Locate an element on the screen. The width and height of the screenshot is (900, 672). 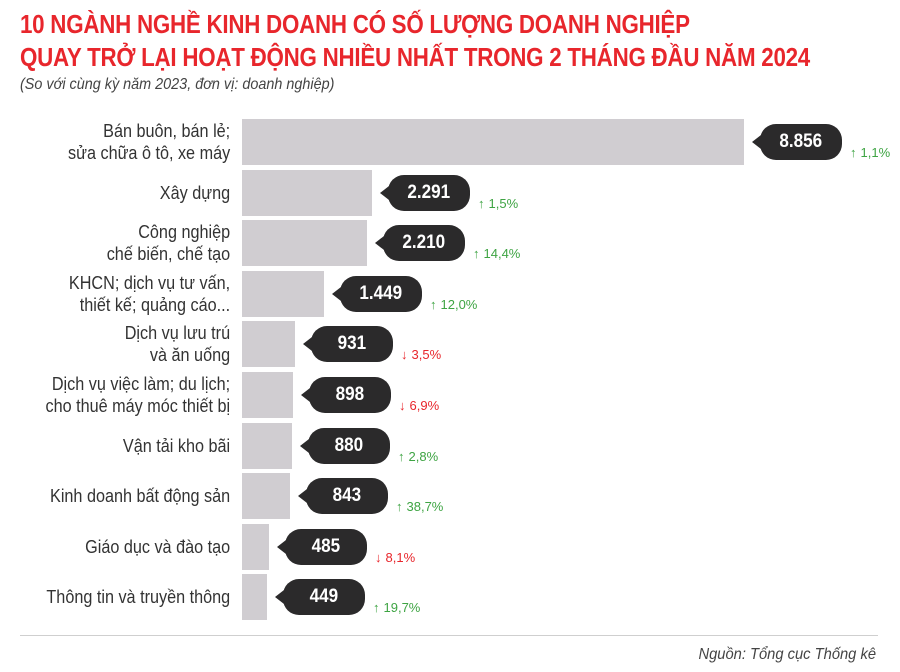
category-label-text: Bán buôn, bán lẻ; sửa chữa ô tô, xe máy is located at coordinates (148, 142).